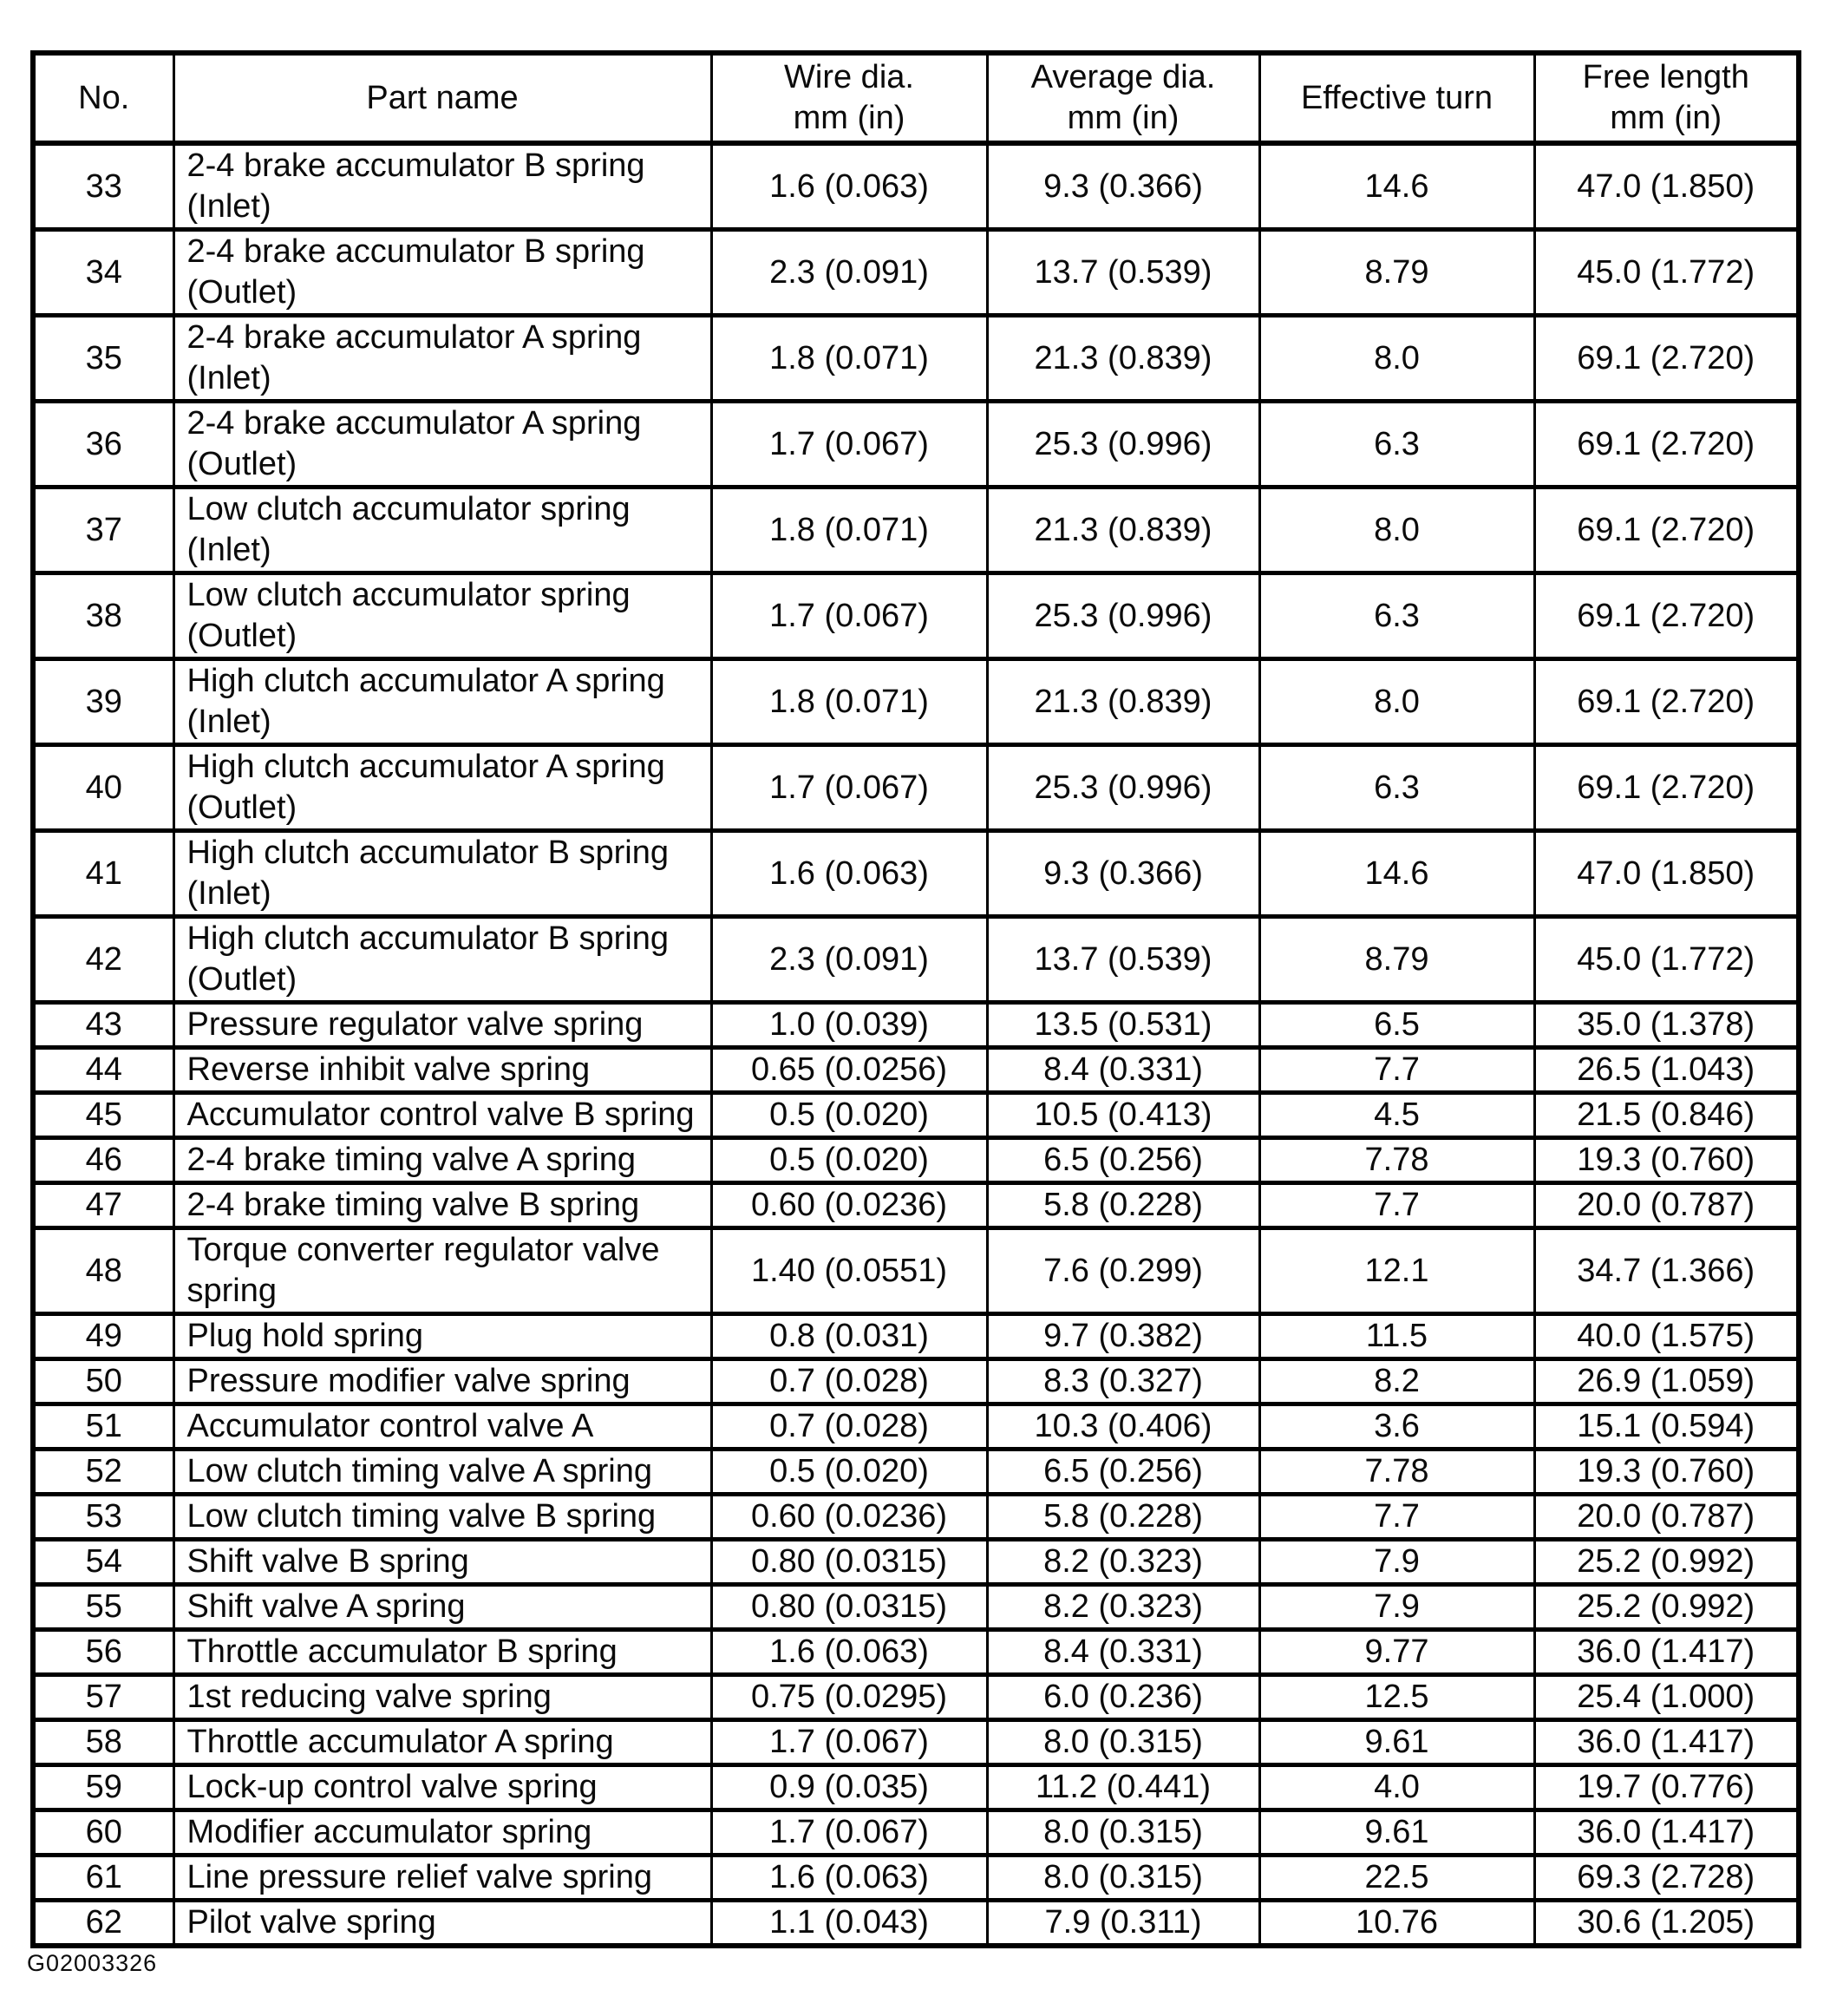  I want to click on cell-average-dia: 5.8 (0.228), so click(1123, 1205).